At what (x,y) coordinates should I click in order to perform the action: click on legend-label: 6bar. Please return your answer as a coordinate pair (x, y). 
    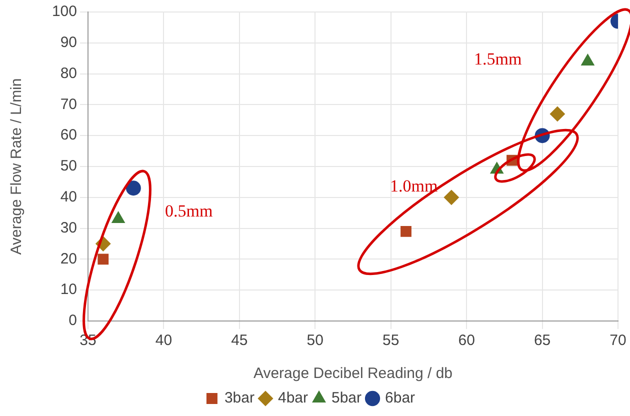
    Looking at the image, I should click on (400, 398).